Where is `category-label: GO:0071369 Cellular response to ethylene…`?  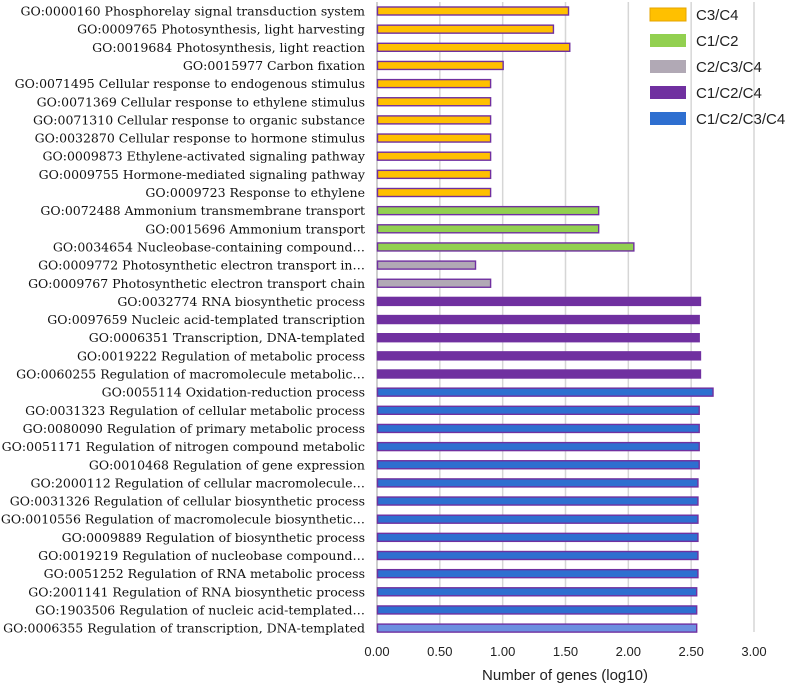 category-label: GO:0071369 Cellular response to ethylene… is located at coordinates (201, 101).